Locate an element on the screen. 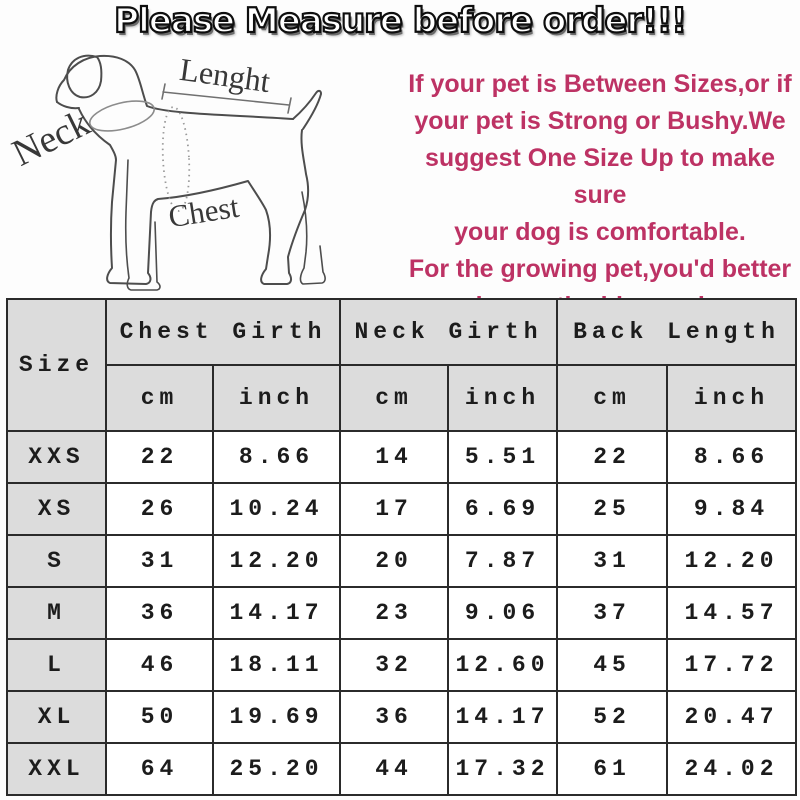 Image resolution: width=800 pixels, height=800 pixels. advice-line: your pet is Strong or Bushy.We is located at coordinates (600, 121).